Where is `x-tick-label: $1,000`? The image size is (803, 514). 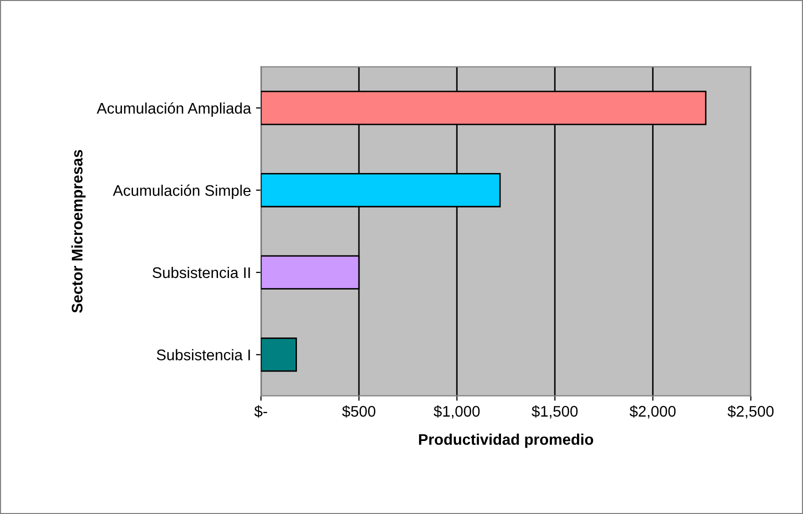
x-tick-label: $1,000 is located at coordinates (457, 412).